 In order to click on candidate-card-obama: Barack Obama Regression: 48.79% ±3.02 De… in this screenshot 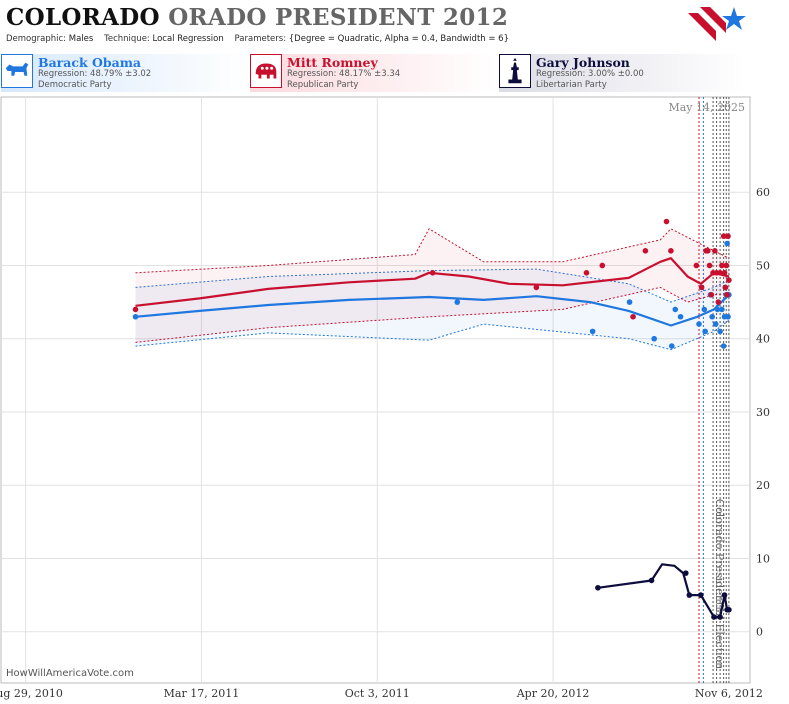, I will do `click(124, 73)`.